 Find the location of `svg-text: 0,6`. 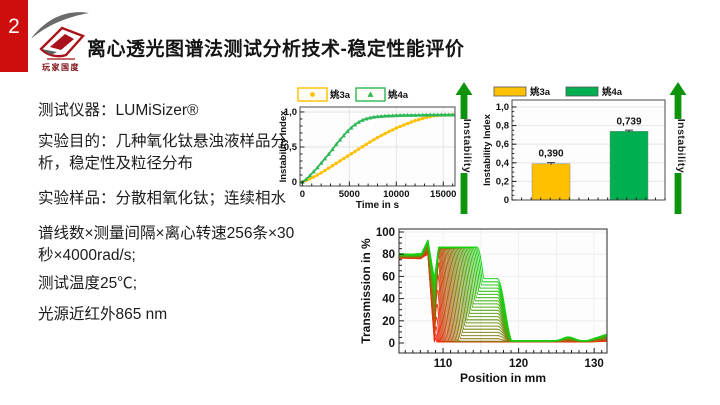

svg-text: 0,6 is located at coordinates (502, 144).